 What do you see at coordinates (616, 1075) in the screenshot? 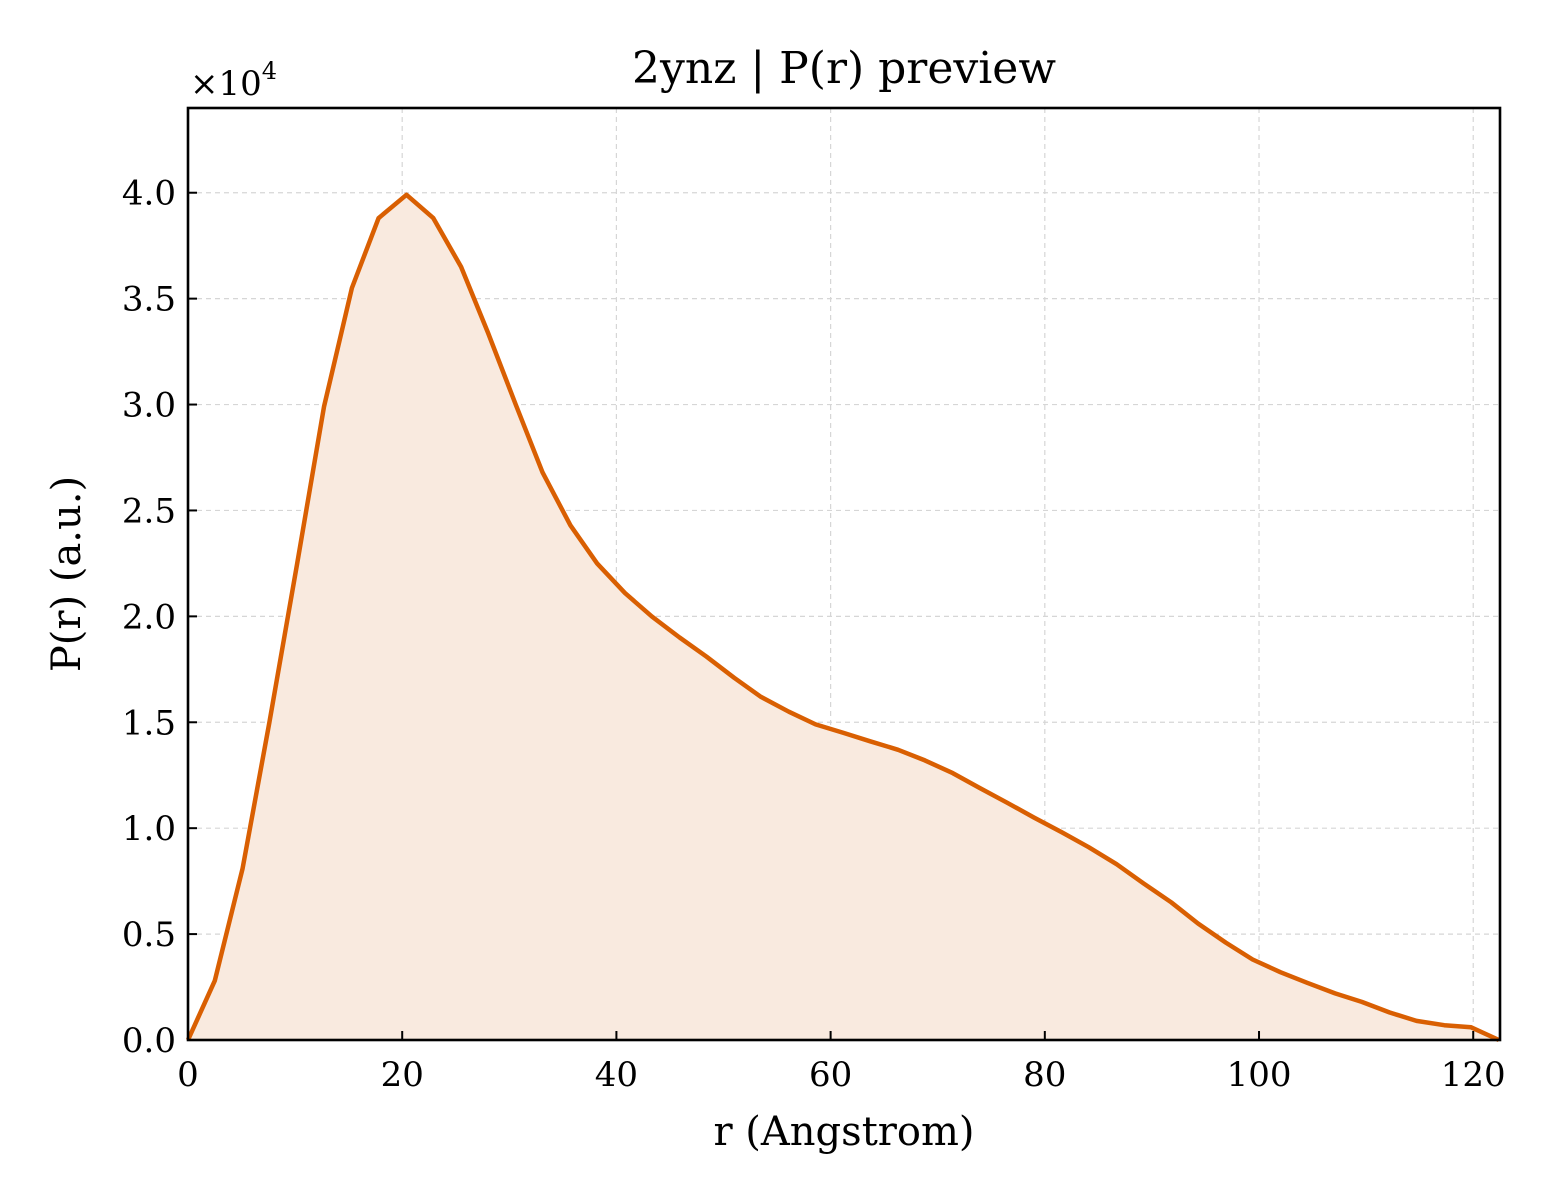
I see `x-tick-label: 40` at bounding box center [616, 1075].